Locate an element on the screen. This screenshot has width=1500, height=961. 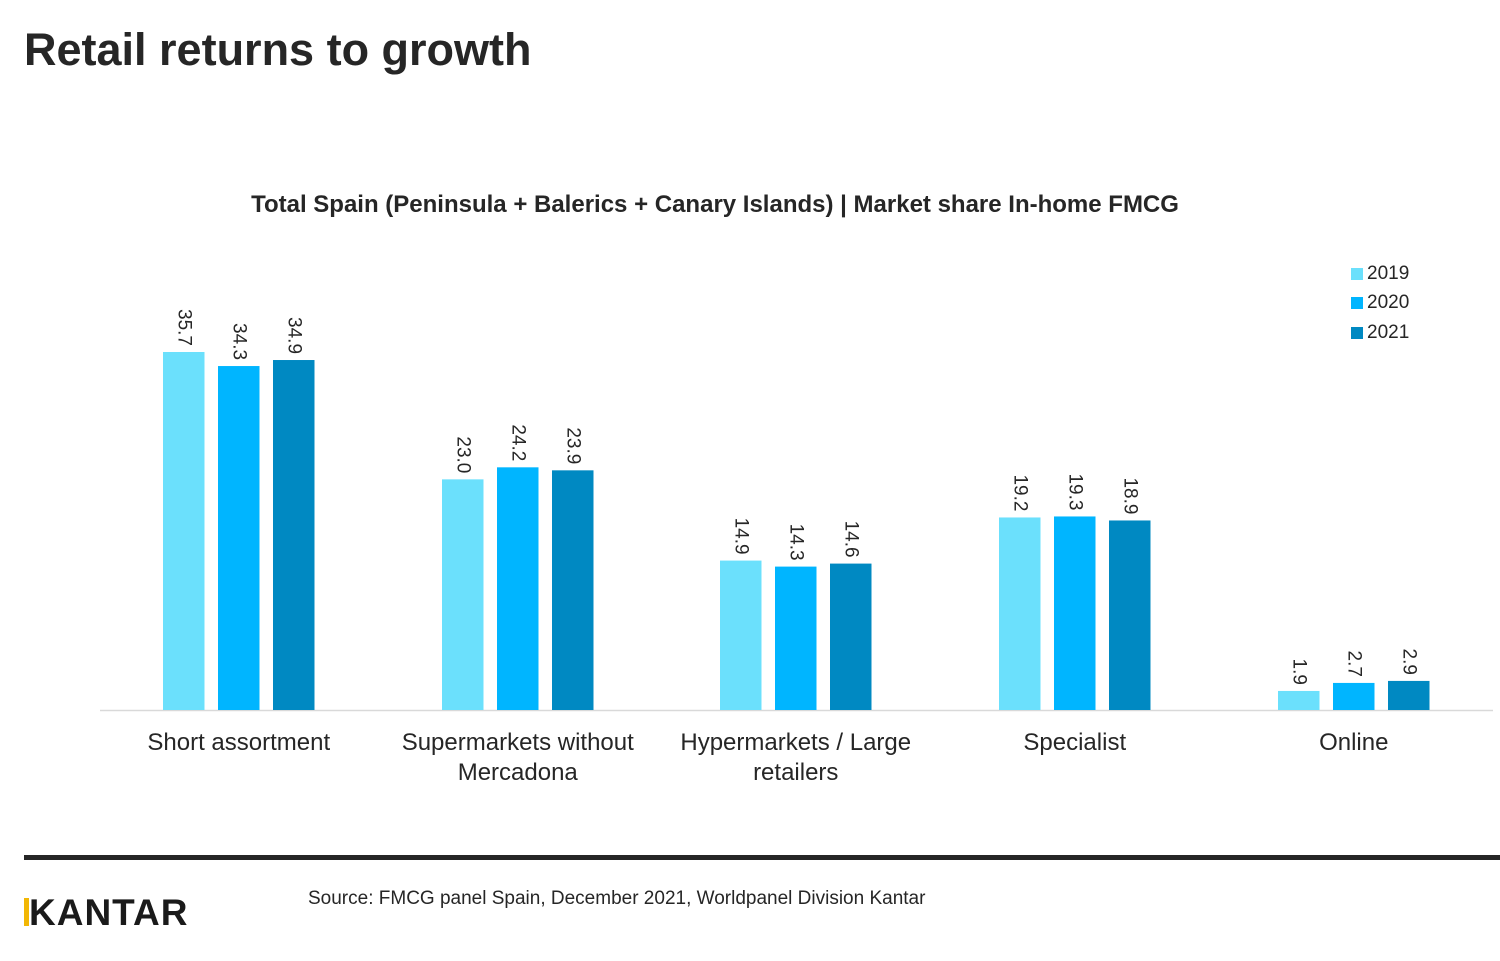
footer-divider is located at coordinates (762, 857).